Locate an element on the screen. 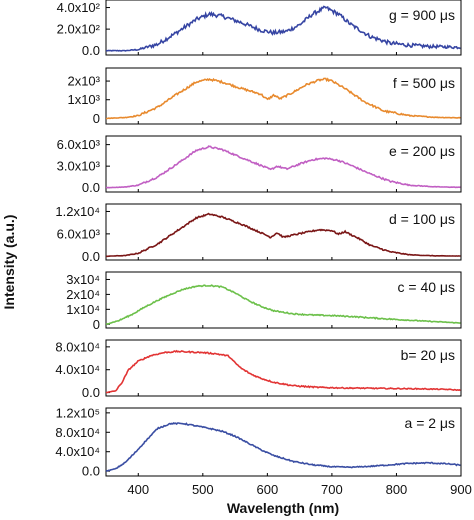  panel-2: 2x10³ 1x10³ 0 f = 500 μs is located at coordinates (264, 96).